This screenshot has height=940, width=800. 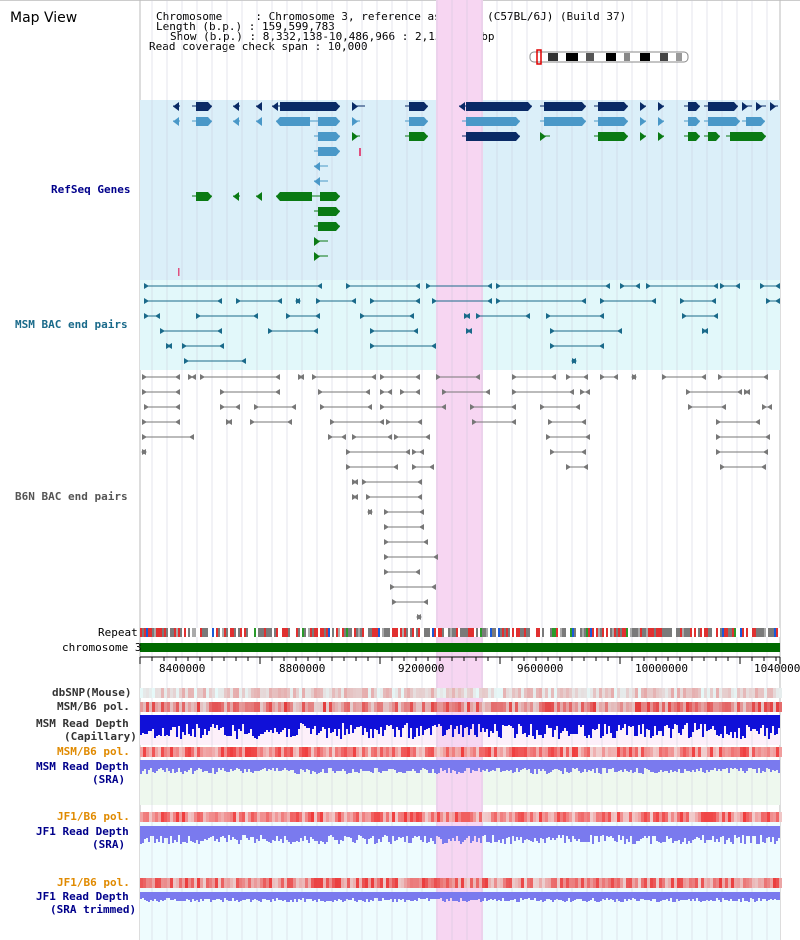 What do you see at coordinates (71, 496) in the screenshot?
I see `b6n-bac-track-label: B6N BAC end pairs` at bounding box center [71, 496].